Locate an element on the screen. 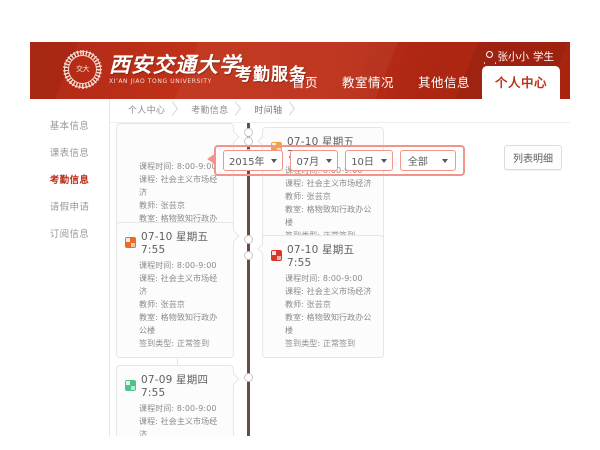 The image size is (600, 450). user-name: 张小小 is located at coordinates (513, 57).